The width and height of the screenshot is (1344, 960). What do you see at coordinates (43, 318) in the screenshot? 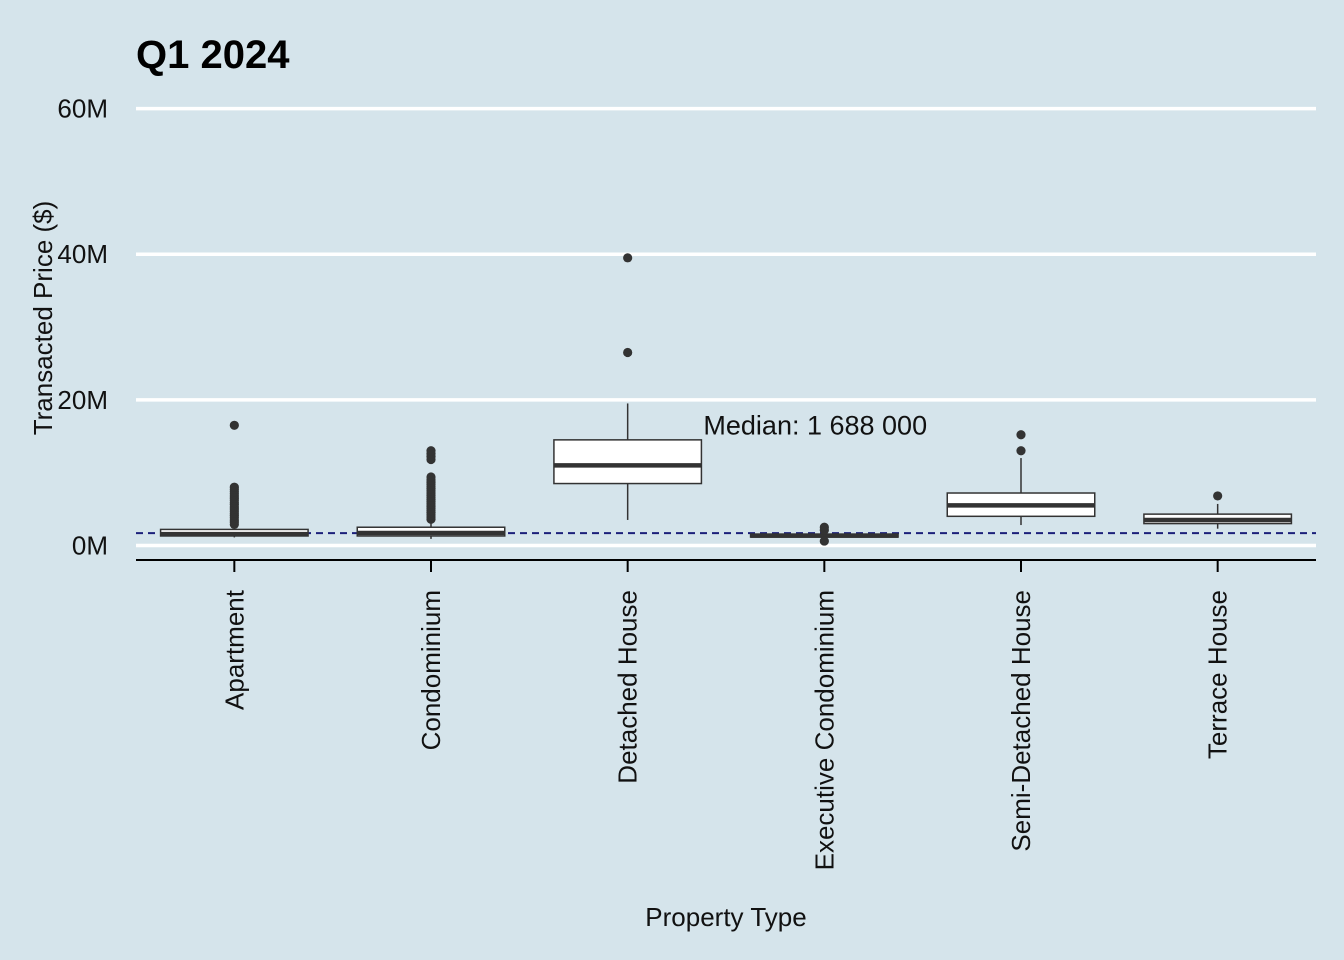
I see `y-axis-title: Transacted Price ($)` at bounding box center [43, 318].